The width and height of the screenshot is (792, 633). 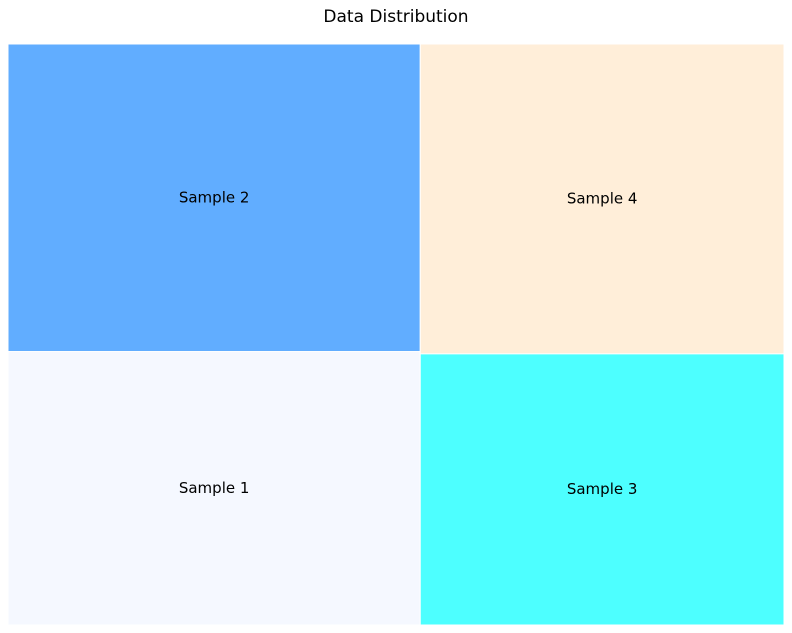 I want to click on tile-label-sample-4: Sample 4, so click(x=602, y=198).